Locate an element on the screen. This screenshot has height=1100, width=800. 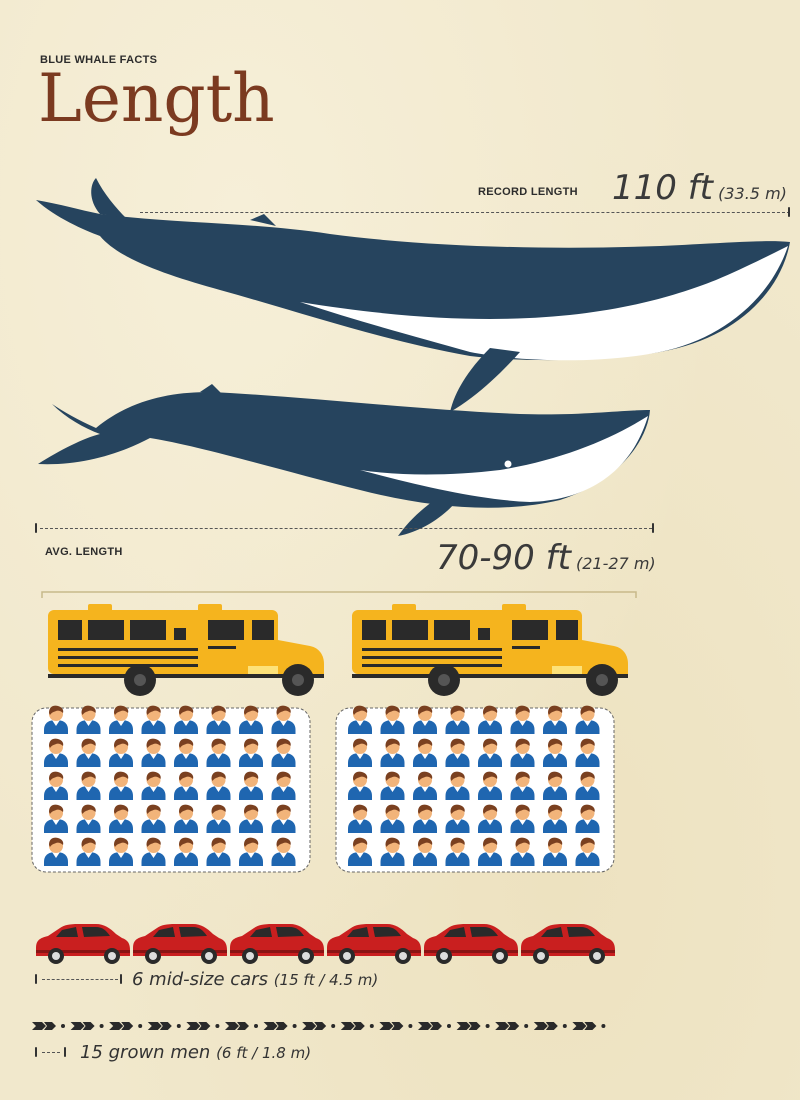
kicker-label: BLUE WHALE FACTS is located at coordinates (99, 60).